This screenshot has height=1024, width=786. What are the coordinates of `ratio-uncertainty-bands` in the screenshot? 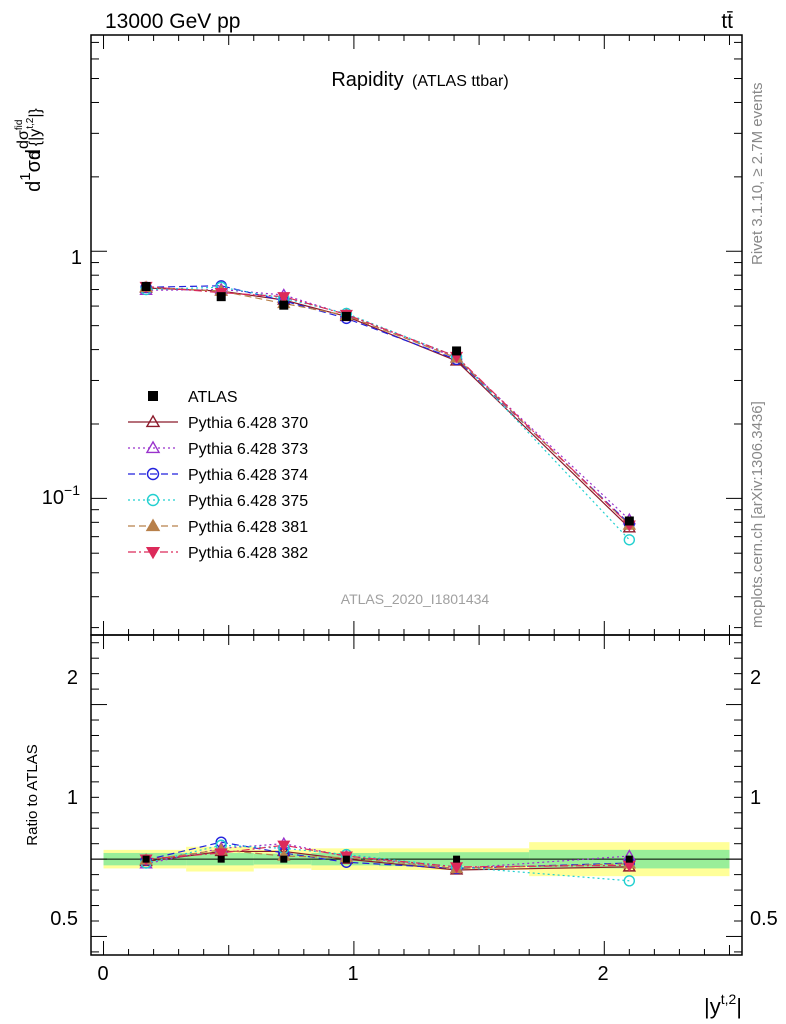 It's located at (416, 859).